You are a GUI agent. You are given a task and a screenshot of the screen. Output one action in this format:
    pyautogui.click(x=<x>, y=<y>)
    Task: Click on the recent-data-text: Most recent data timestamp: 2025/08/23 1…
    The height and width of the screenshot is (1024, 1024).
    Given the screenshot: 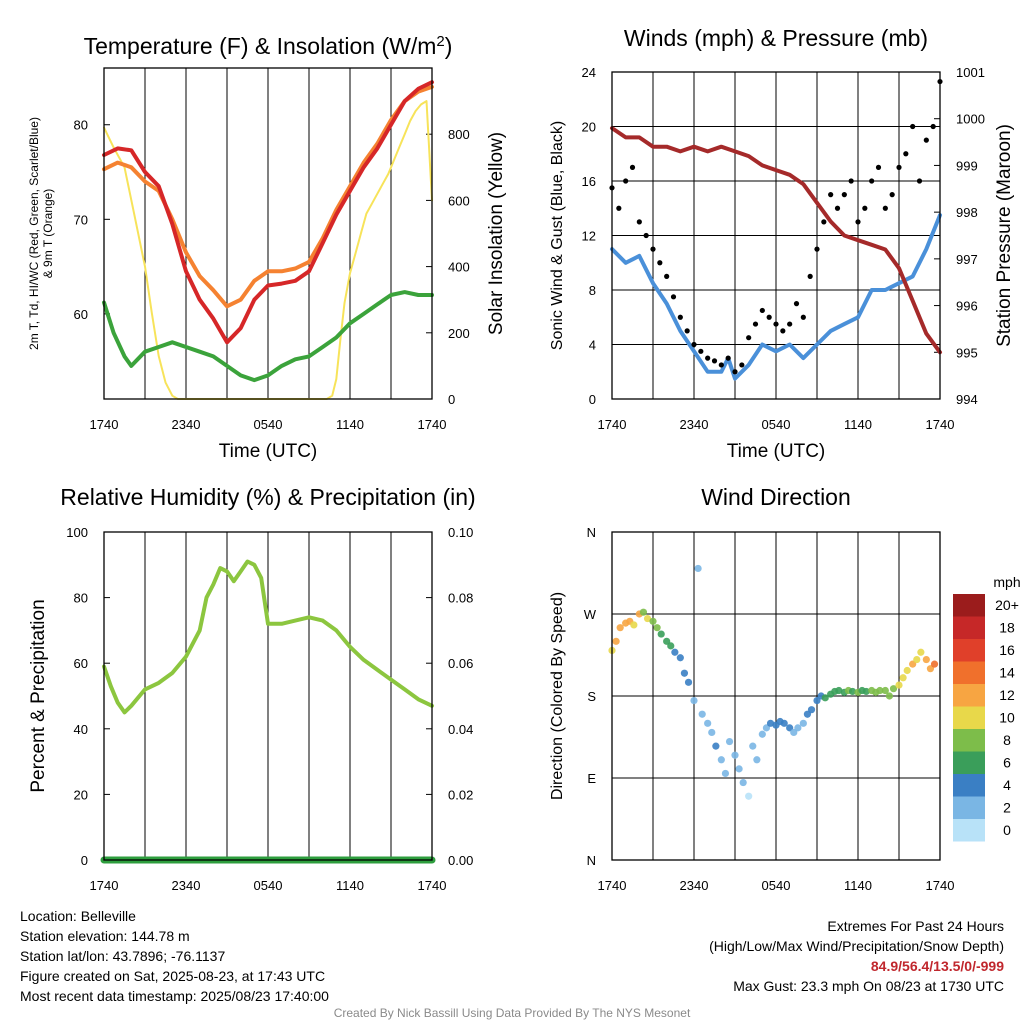 What is the action you would take?
    pyautogui.click(x=174, y=996)
    